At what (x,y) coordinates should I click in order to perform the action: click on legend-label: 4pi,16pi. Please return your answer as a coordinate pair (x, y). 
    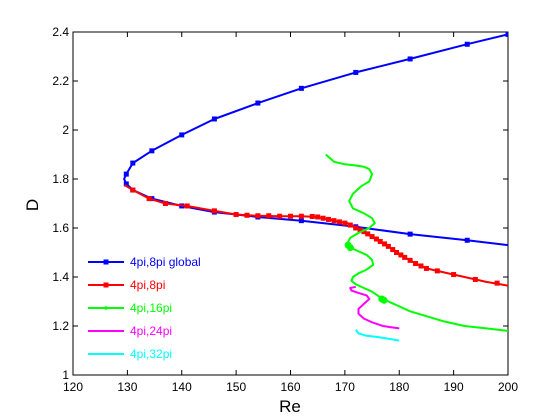
    Looking at the image, I should click on (151, 308).